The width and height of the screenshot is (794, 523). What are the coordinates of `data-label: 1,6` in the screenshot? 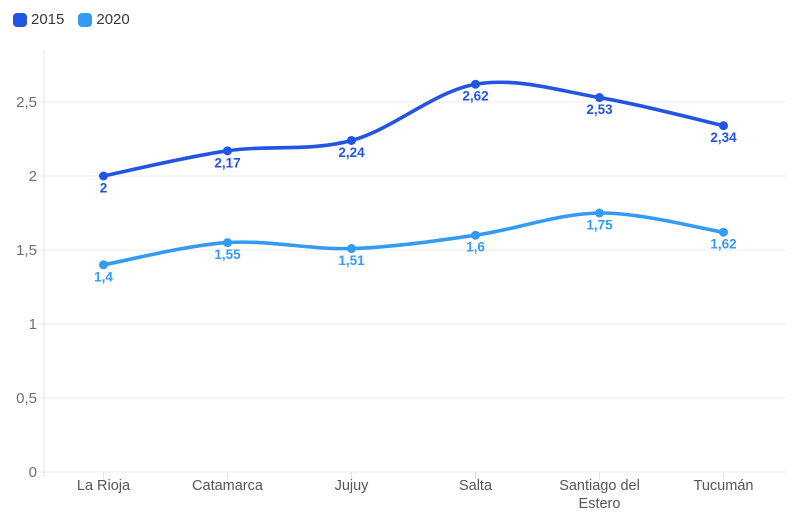 It's located at (475, 247).